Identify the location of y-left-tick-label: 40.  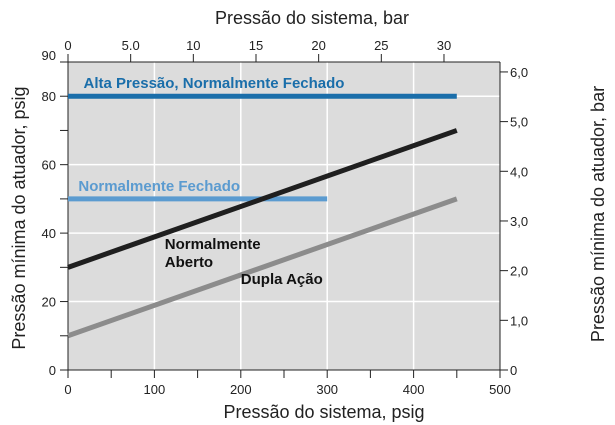
(49, 233).